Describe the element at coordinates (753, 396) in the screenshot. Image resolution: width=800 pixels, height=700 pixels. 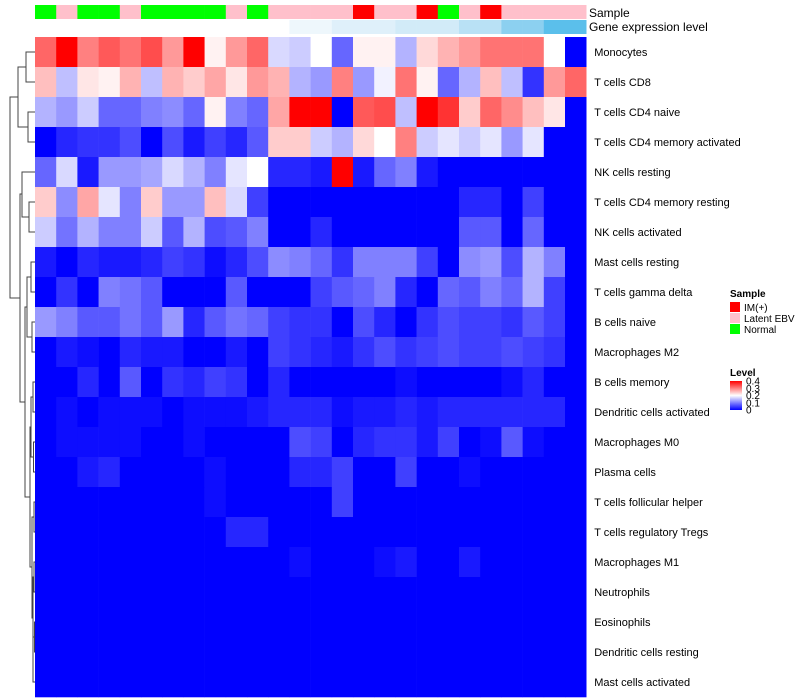
I see `level-tick-label: 0.2` at that location.